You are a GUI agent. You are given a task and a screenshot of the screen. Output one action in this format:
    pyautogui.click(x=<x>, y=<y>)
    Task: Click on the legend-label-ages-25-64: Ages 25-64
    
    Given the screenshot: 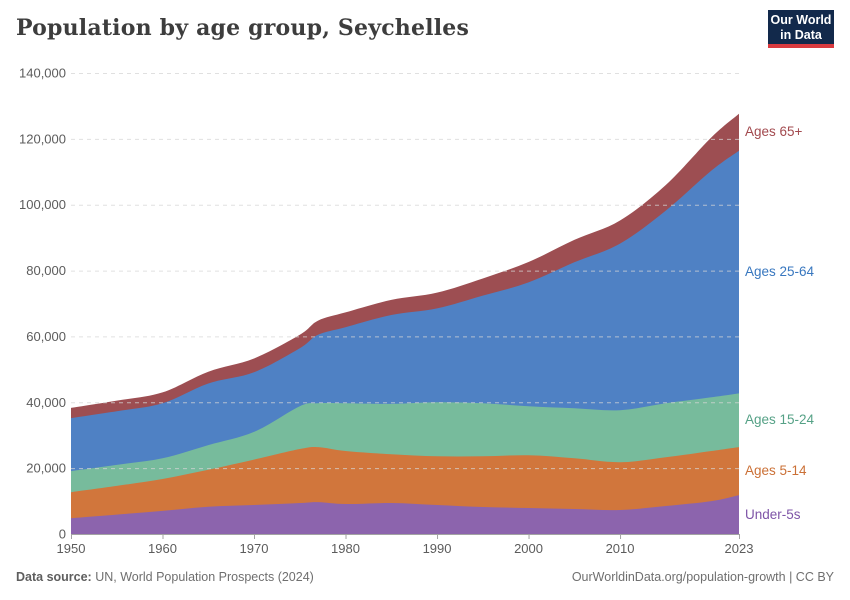 What is the action you would take?
    pyautogui.click(x=780, y=272)
    